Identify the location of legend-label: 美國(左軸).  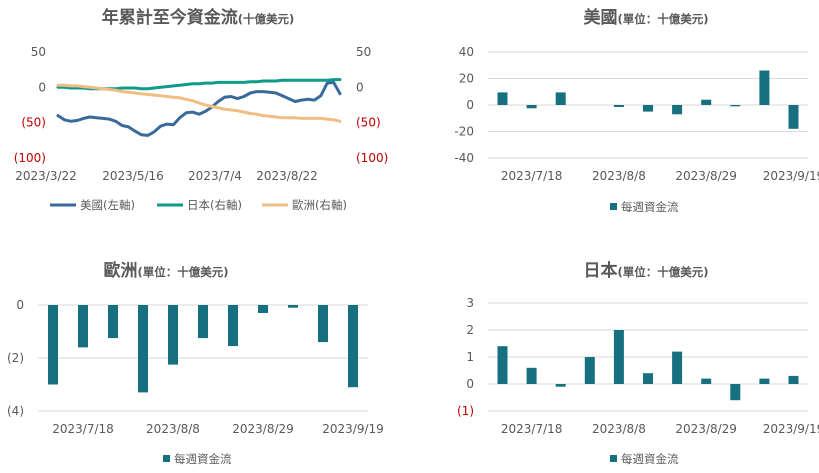
(107, 205).